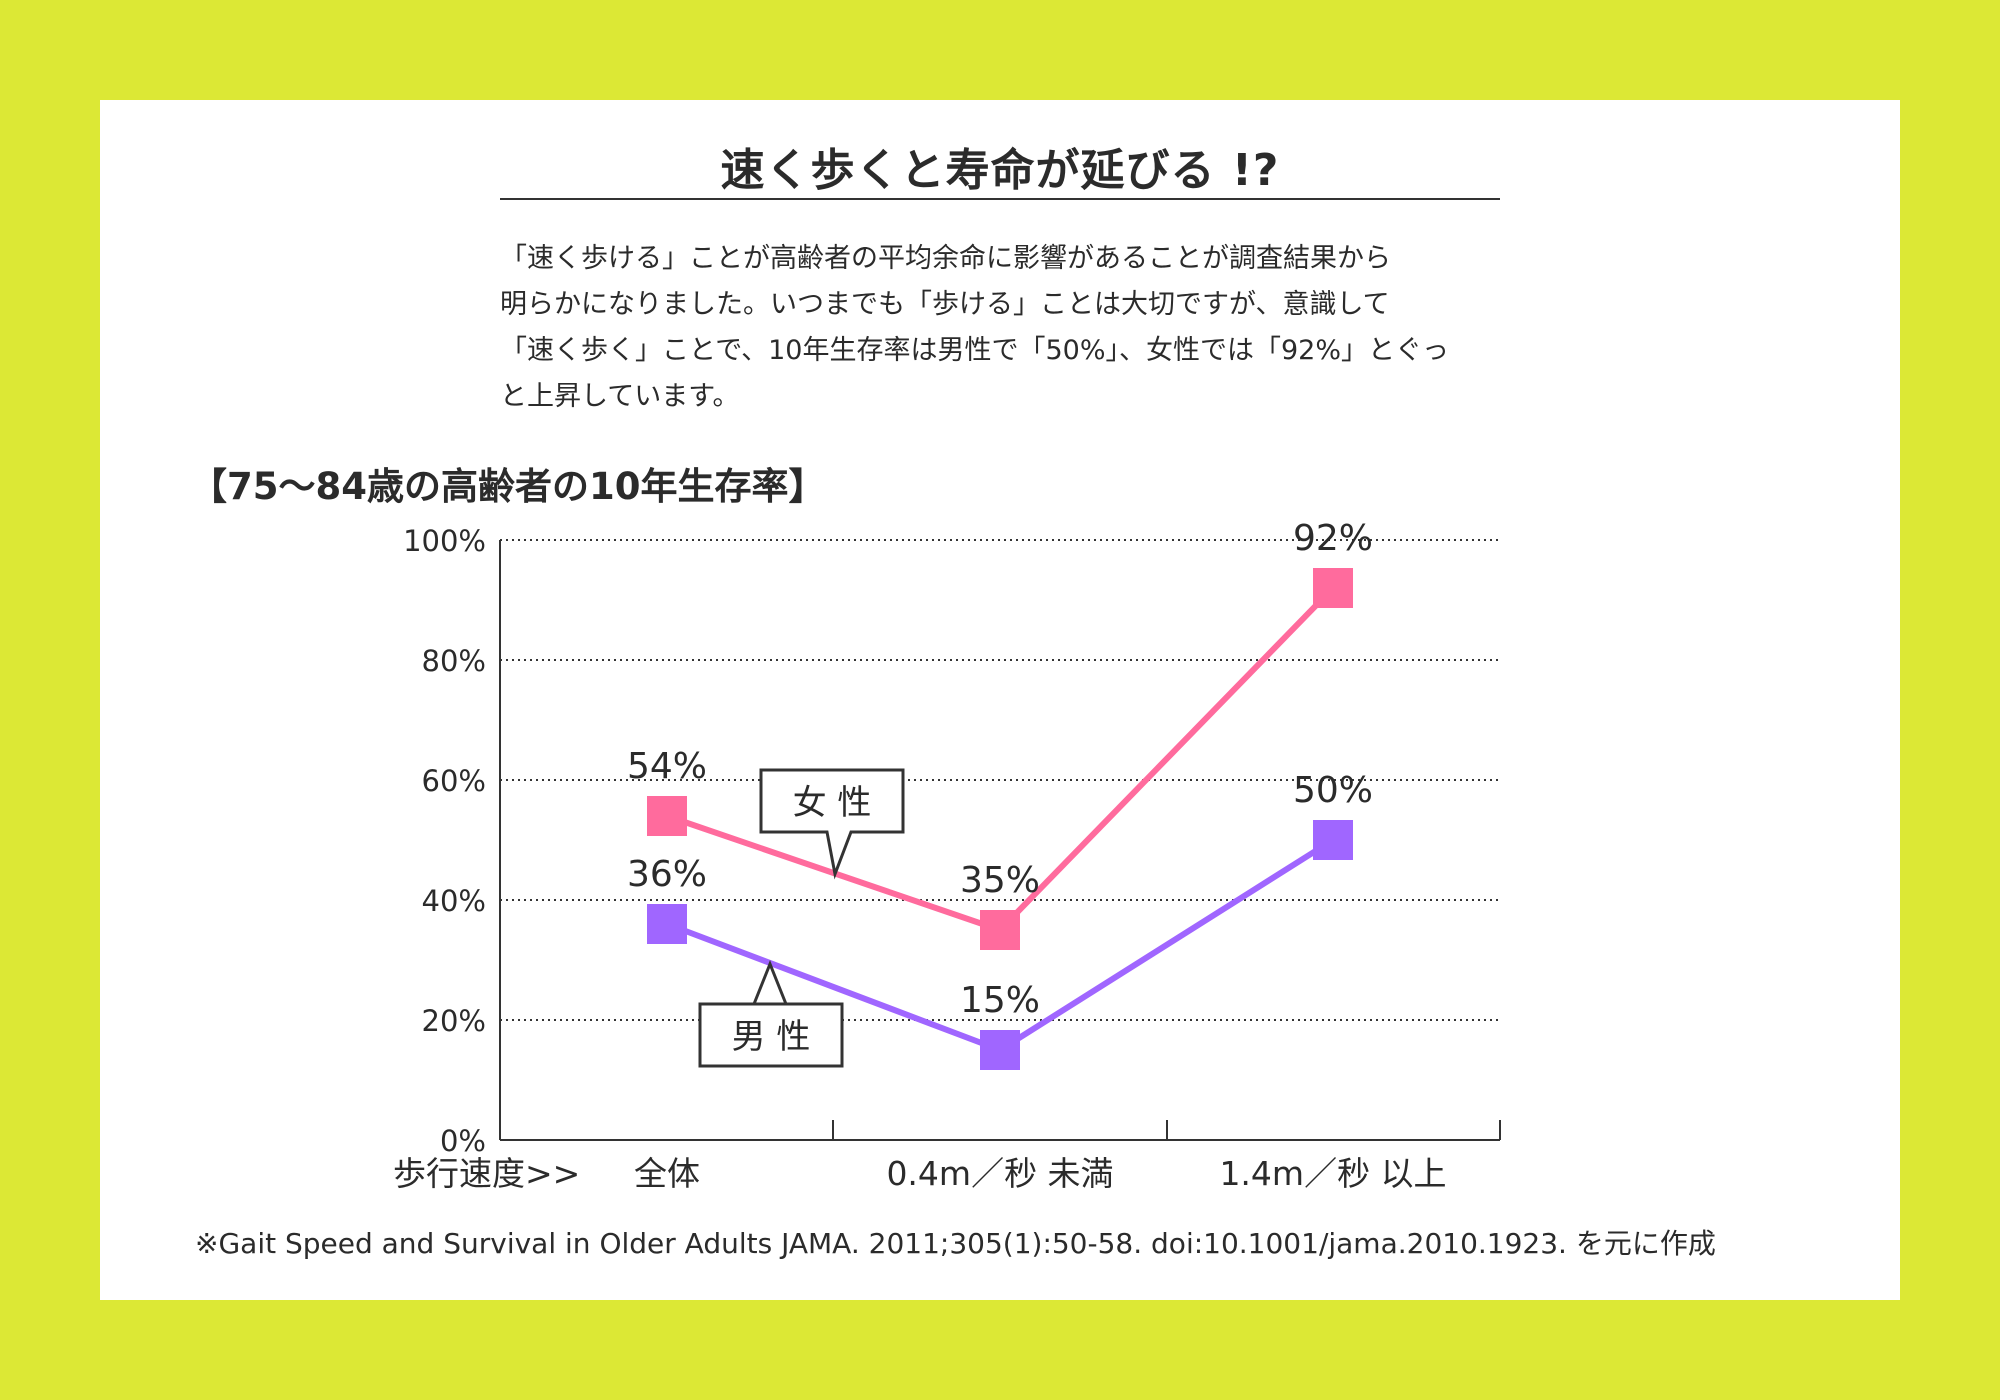 The image size is (2000, 1400). What do you see at coordinates (667, 766) in the screenshot?
I see `data-label: 54%` at bounding box center [667, 766].